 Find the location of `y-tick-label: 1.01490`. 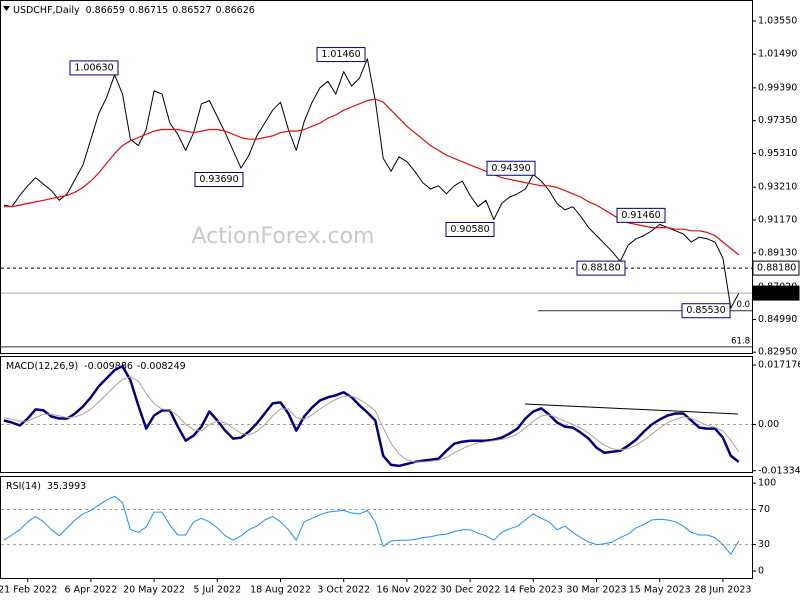

y-tick-label: 1.01490 is located at coordinates (777, 54).